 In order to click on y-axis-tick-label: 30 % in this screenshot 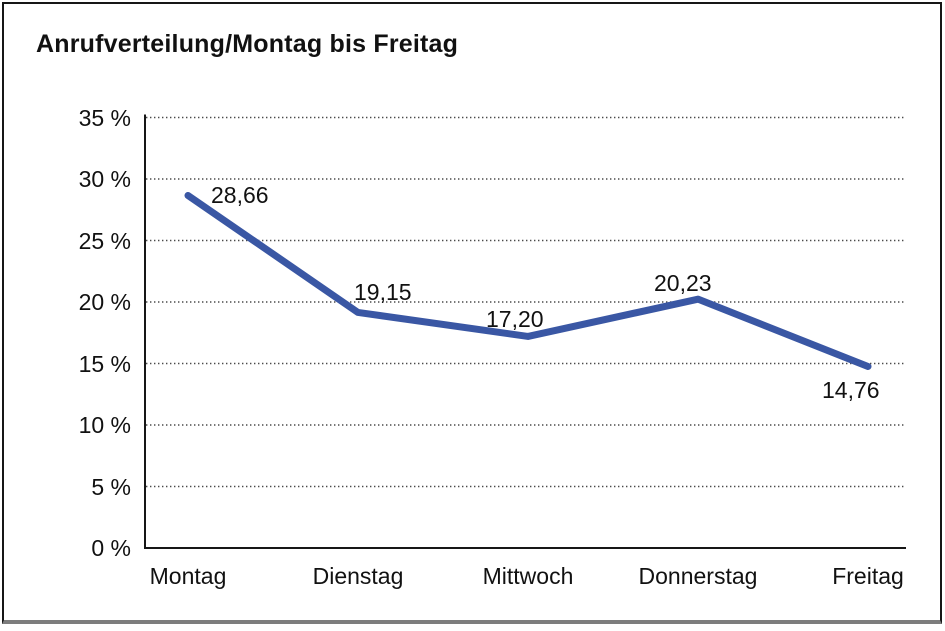, I will do `click(104, 179)`.